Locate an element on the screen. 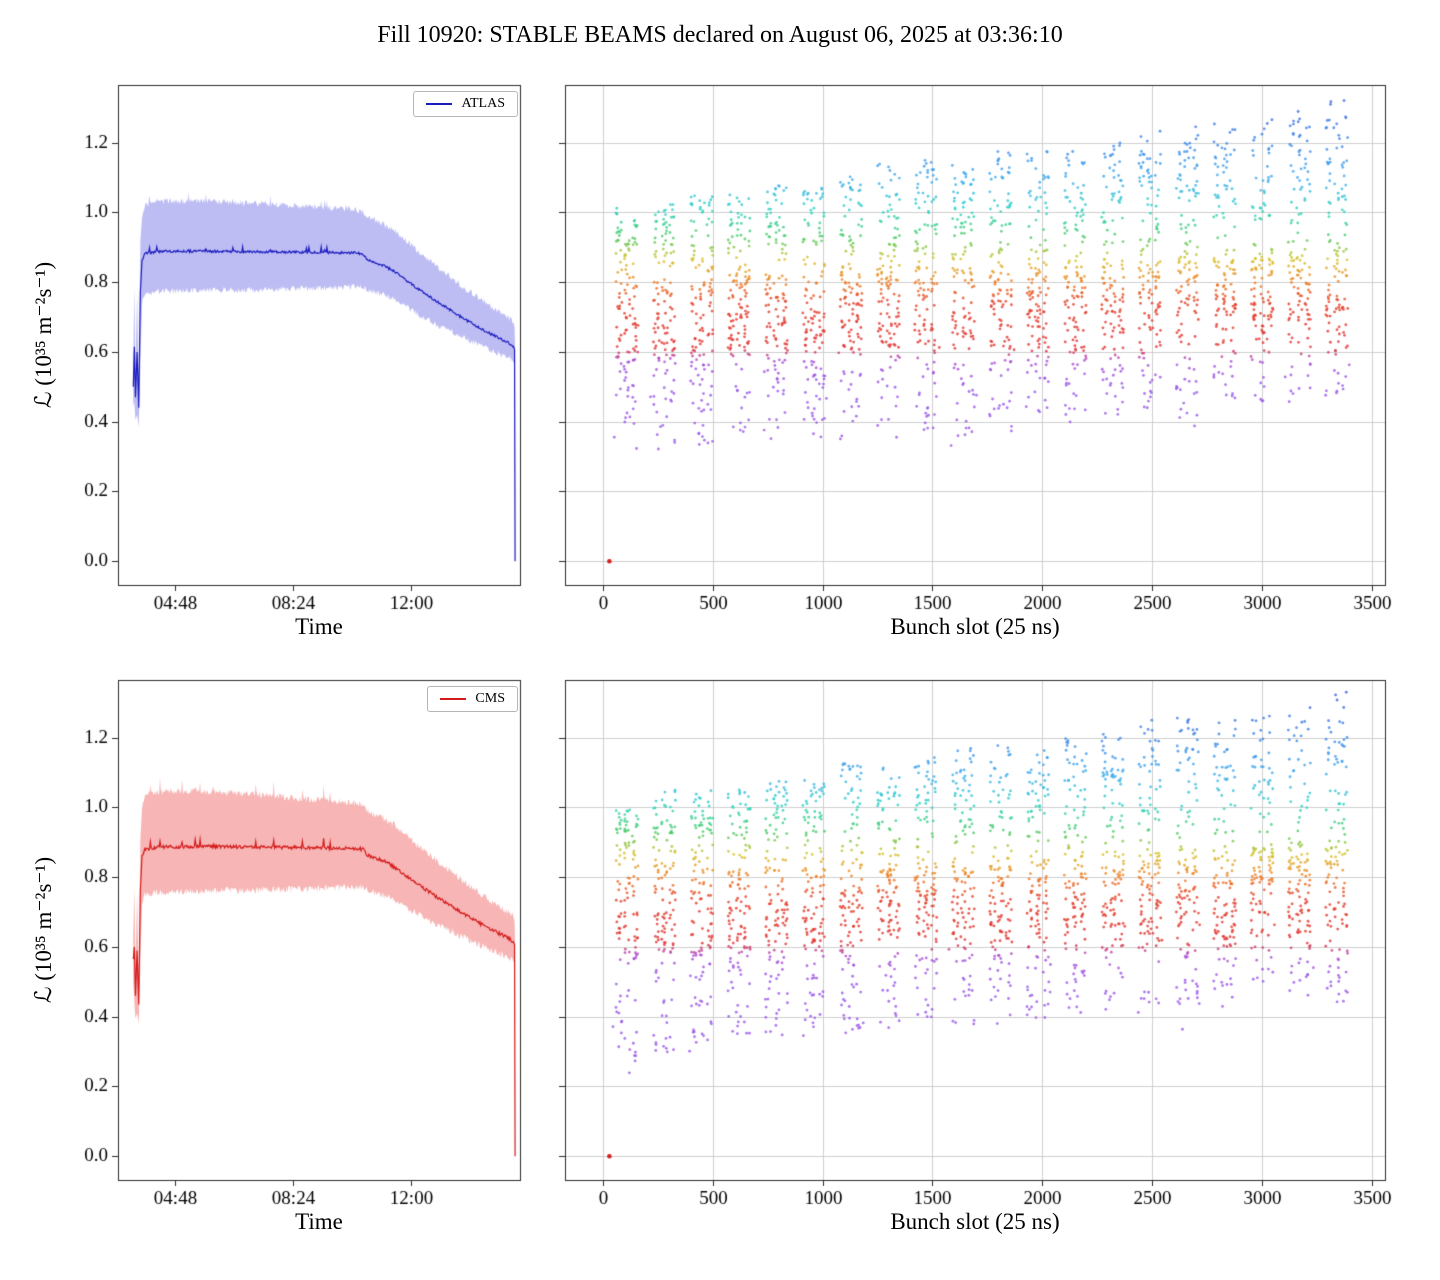  atlas-legend-swatch is located at coordinates (439, 104).